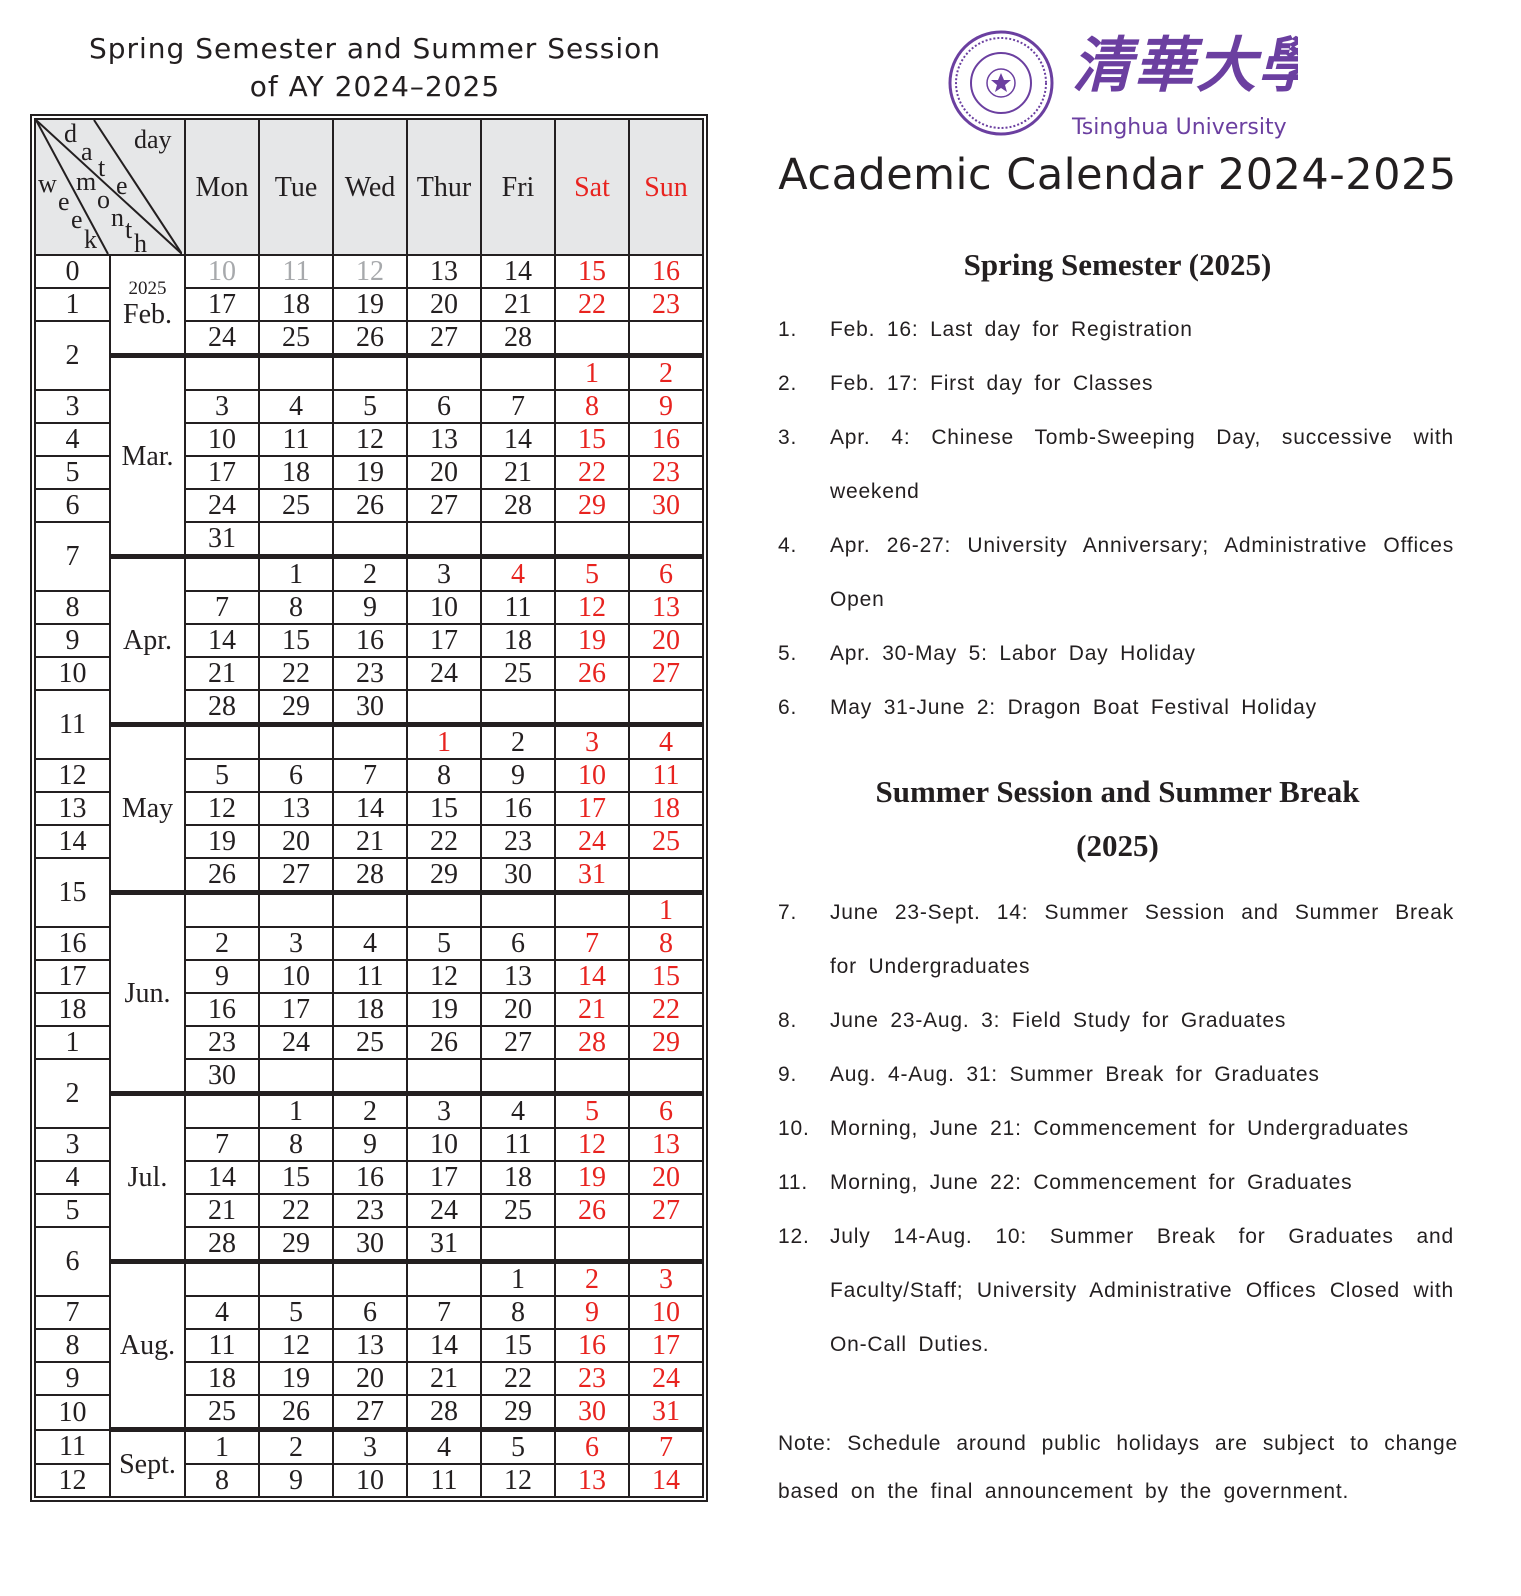  What do you see at coordinates (72, 775) in the screenshot?
I see `week-number: 12` at bounding box center [72, 775].